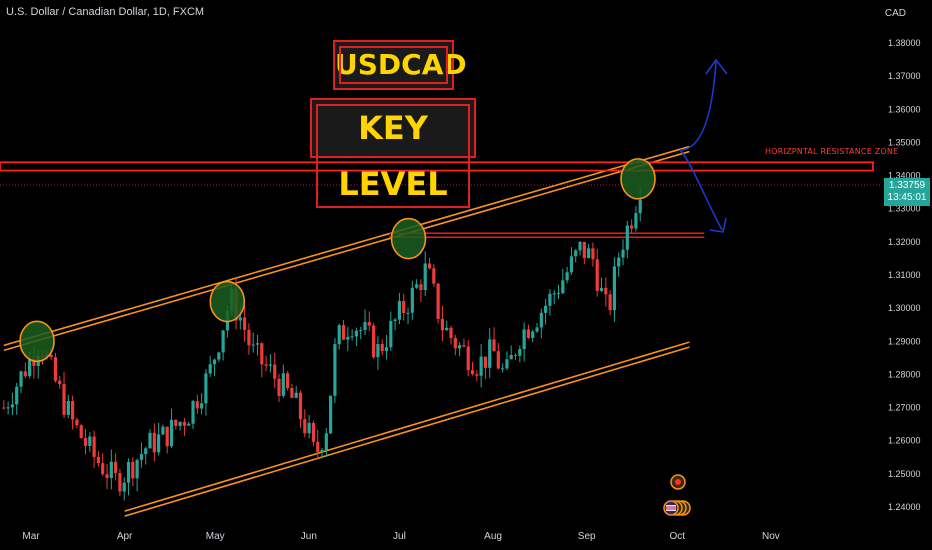 The width and height of the screenshot is (932, 550). I want to click on resistance-zone-label: HORIZPNTAL RESISTANCE ZONE, so click(832, 151).